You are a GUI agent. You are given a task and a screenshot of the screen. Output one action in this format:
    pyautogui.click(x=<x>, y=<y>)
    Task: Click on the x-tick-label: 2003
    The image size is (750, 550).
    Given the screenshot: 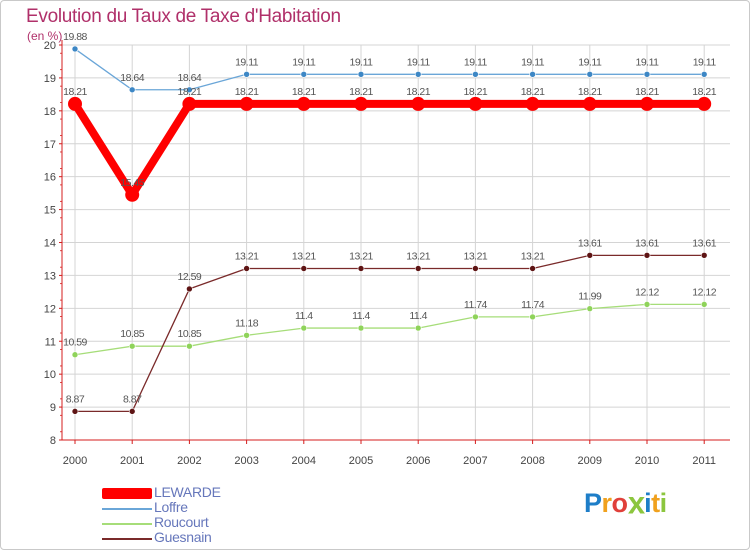 What is the action you would take?
    pyautogui.click(x=246, y=461)
    